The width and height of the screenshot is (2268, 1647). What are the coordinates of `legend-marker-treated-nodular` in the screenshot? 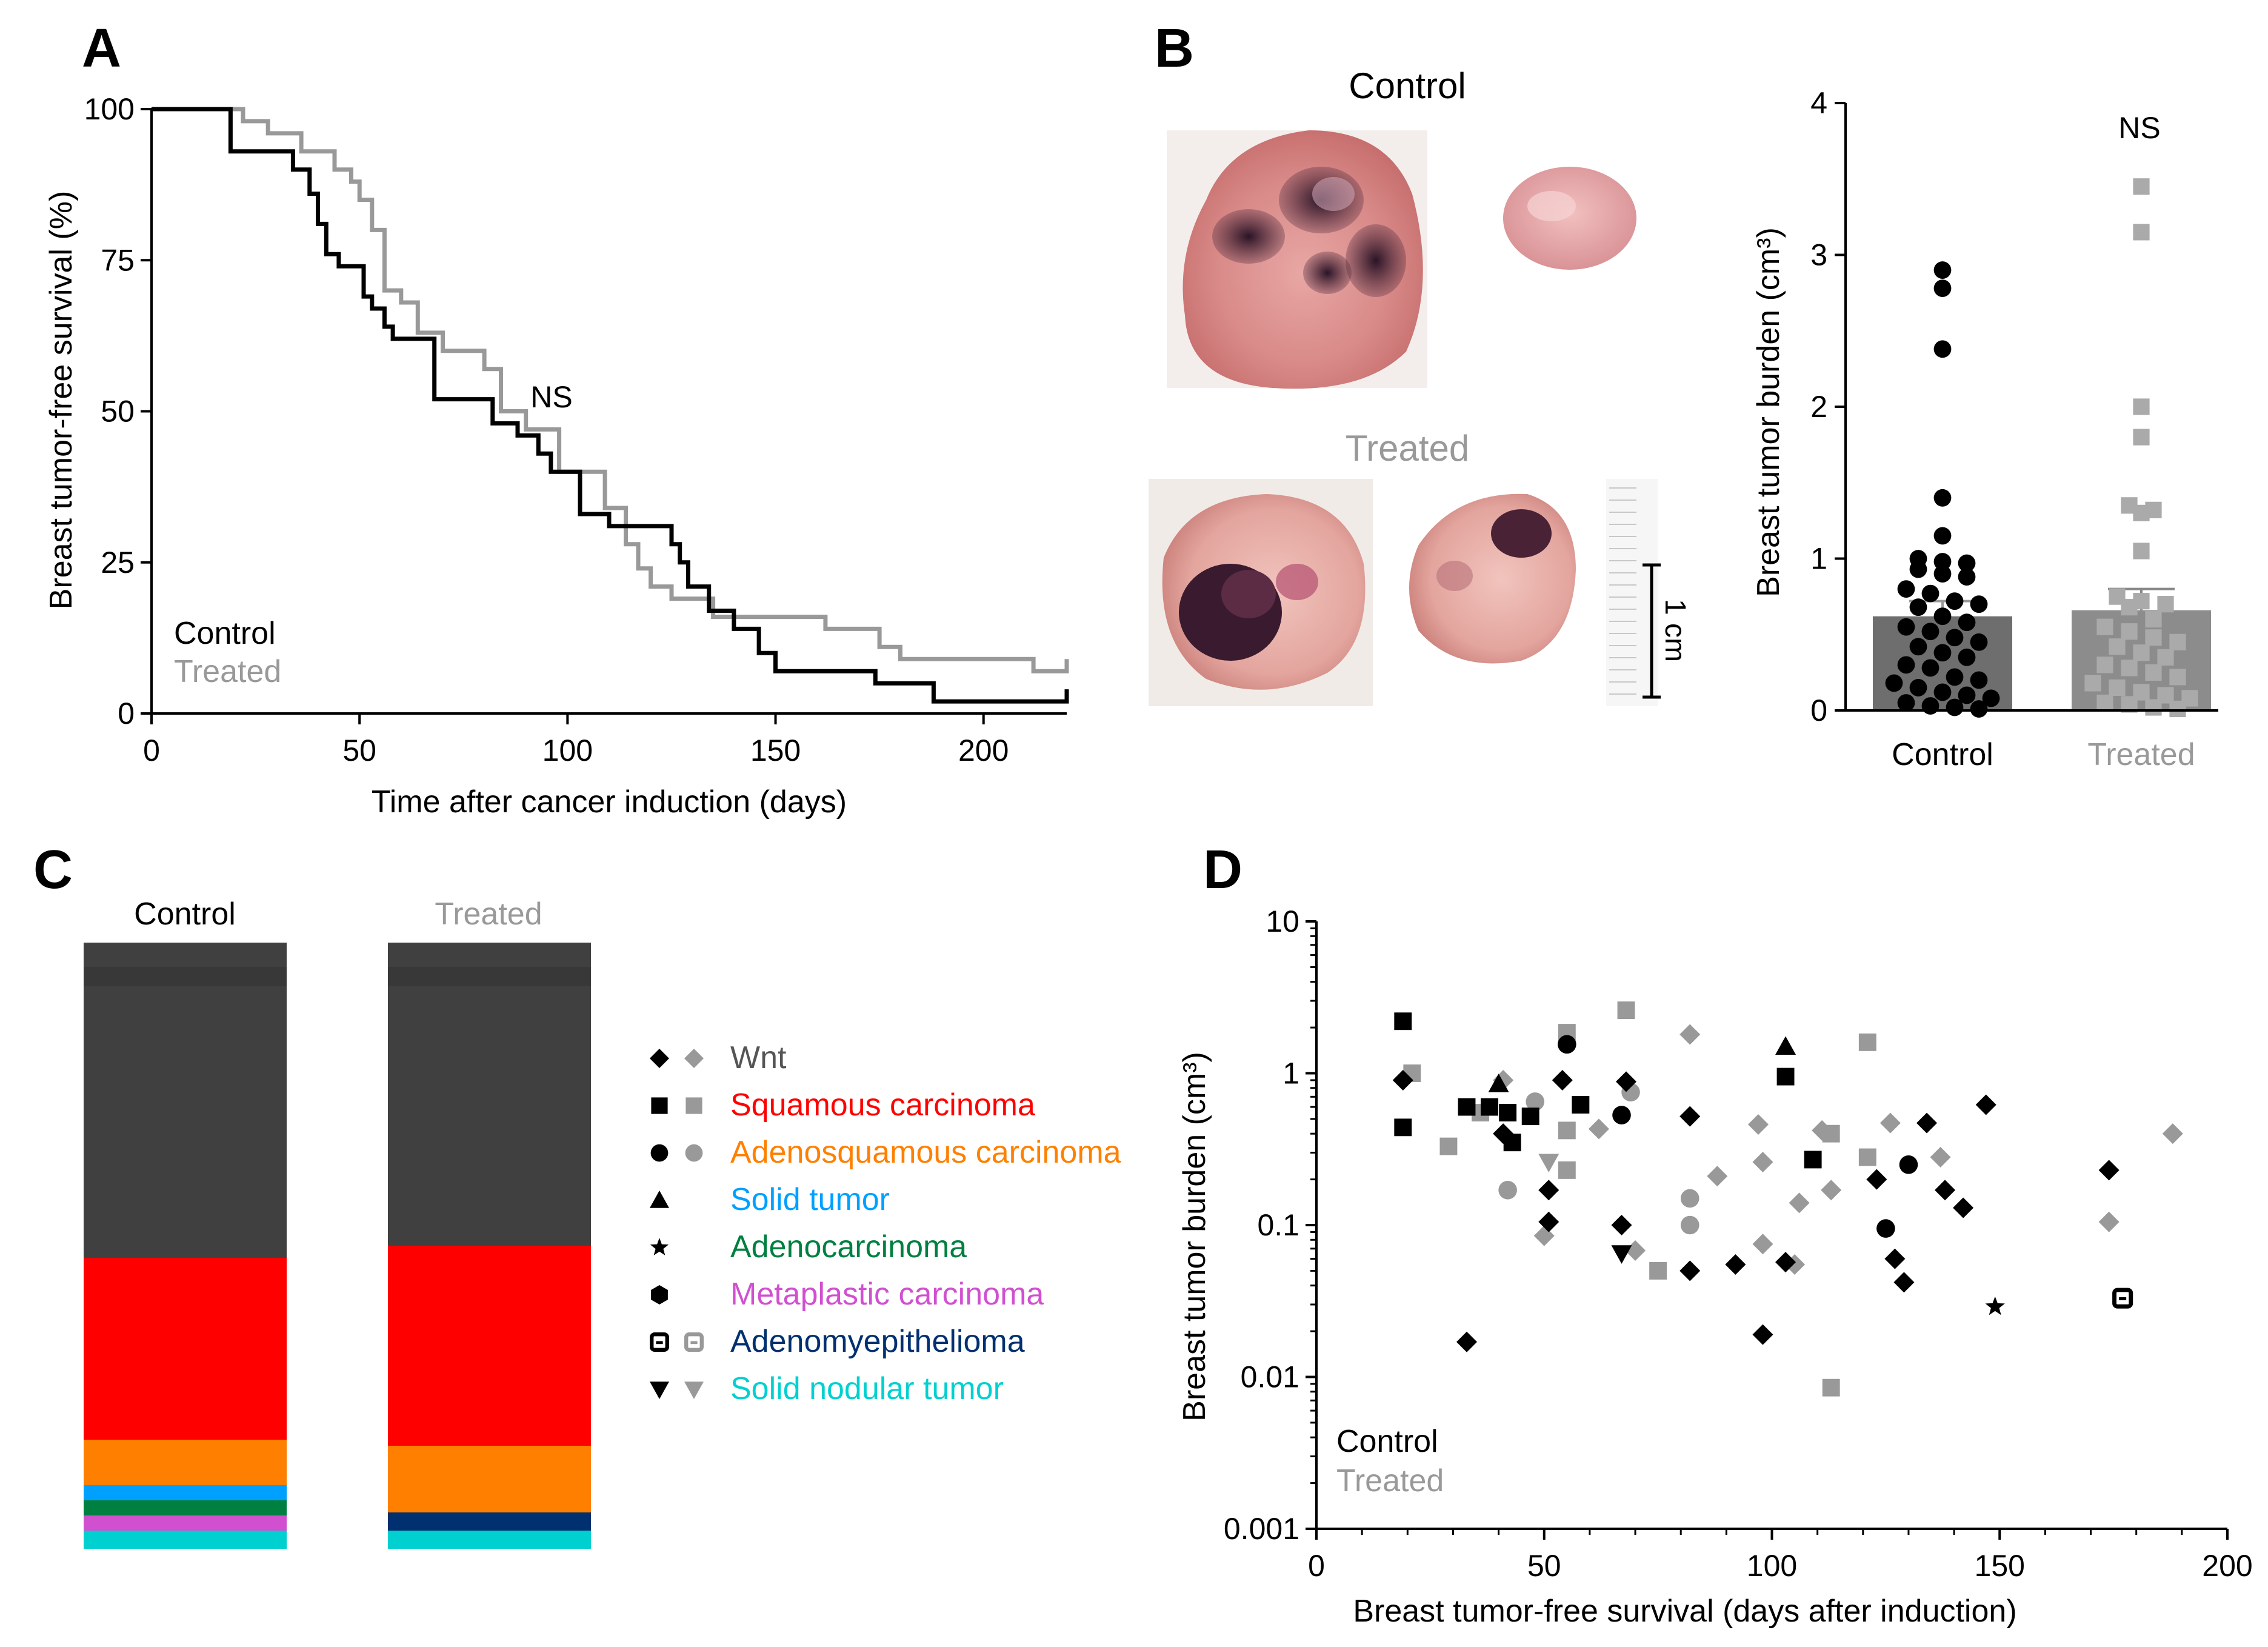 It's located at (694, 1390).